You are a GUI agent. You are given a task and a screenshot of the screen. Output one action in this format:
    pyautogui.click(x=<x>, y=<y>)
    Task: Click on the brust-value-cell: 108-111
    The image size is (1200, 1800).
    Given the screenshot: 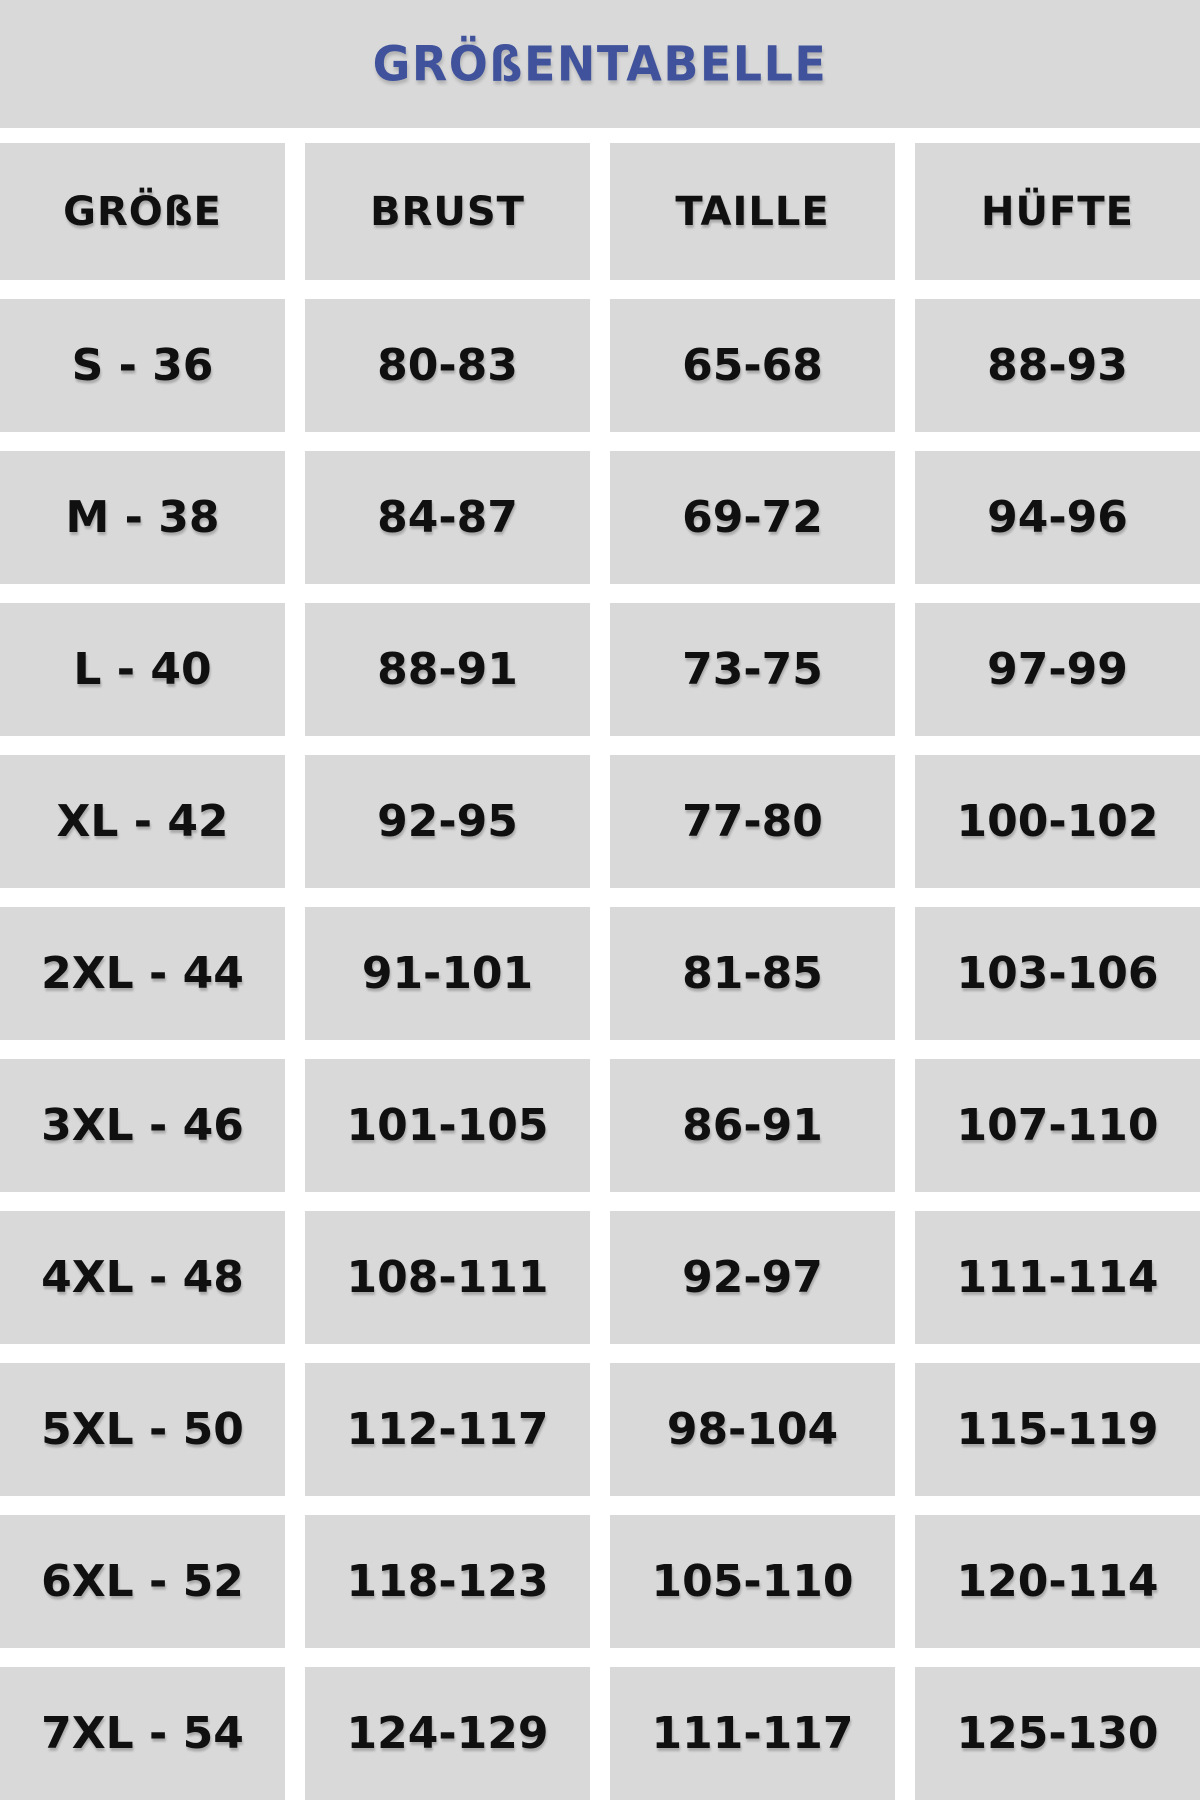 What is the action you would take?
    pyautogui.click(x=447, y=1277)
    